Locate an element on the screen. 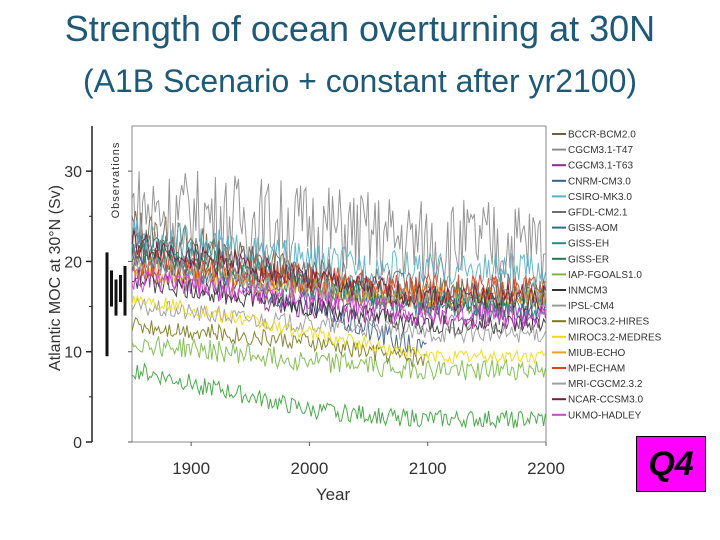  x-axis-label: Year is located at coordinates (333, 494).